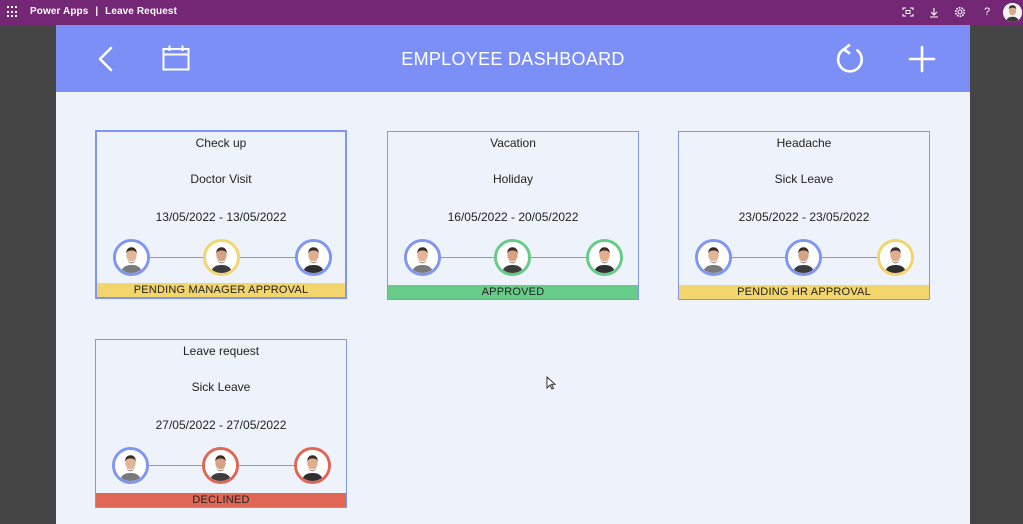  What do you see at coordinates (176, 59) in the screenshot?
I see `calendar-icon` at bounding box center [176, 59].